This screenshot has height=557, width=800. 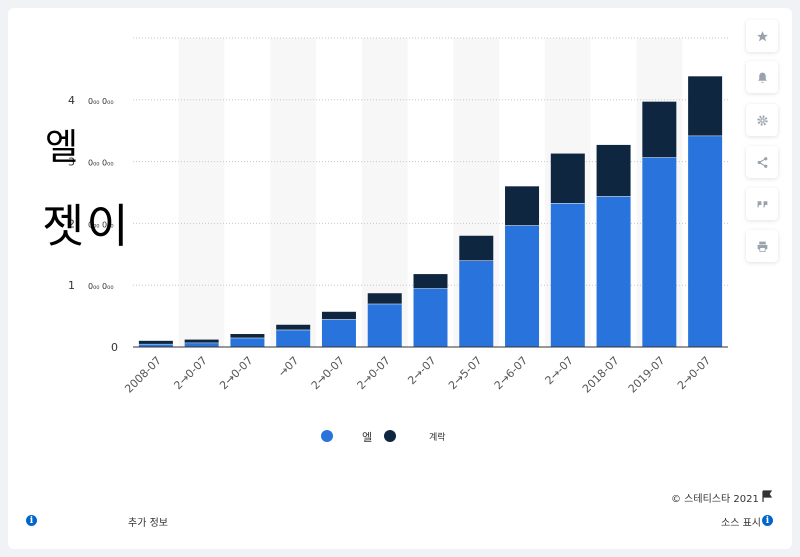 What do you see at coordinates (741, 523) in the screenshot?
I see `show-source-link: 소스 표시` at bounding box center [741, 523].